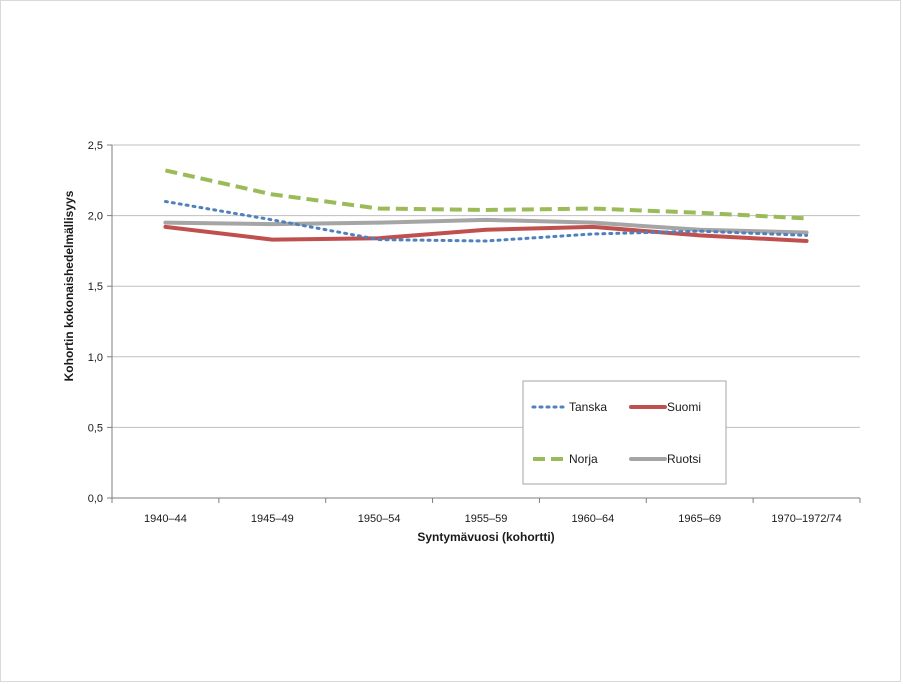 This screenshot has width=903, height=684. What do you see at coordinates (684, 407) in the screenshot?
I see `legend-label-suomi: Suomi` at bounding box center [684, 407].